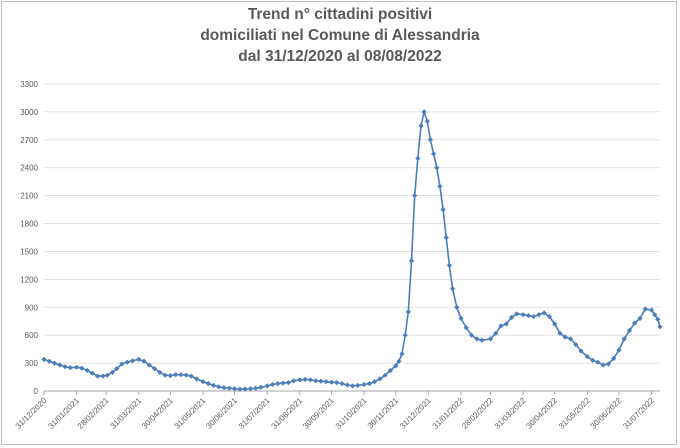  Describe the element at coordinates (29, 279) in the screenshot. I see `y-tick-label: 1200` at that location.